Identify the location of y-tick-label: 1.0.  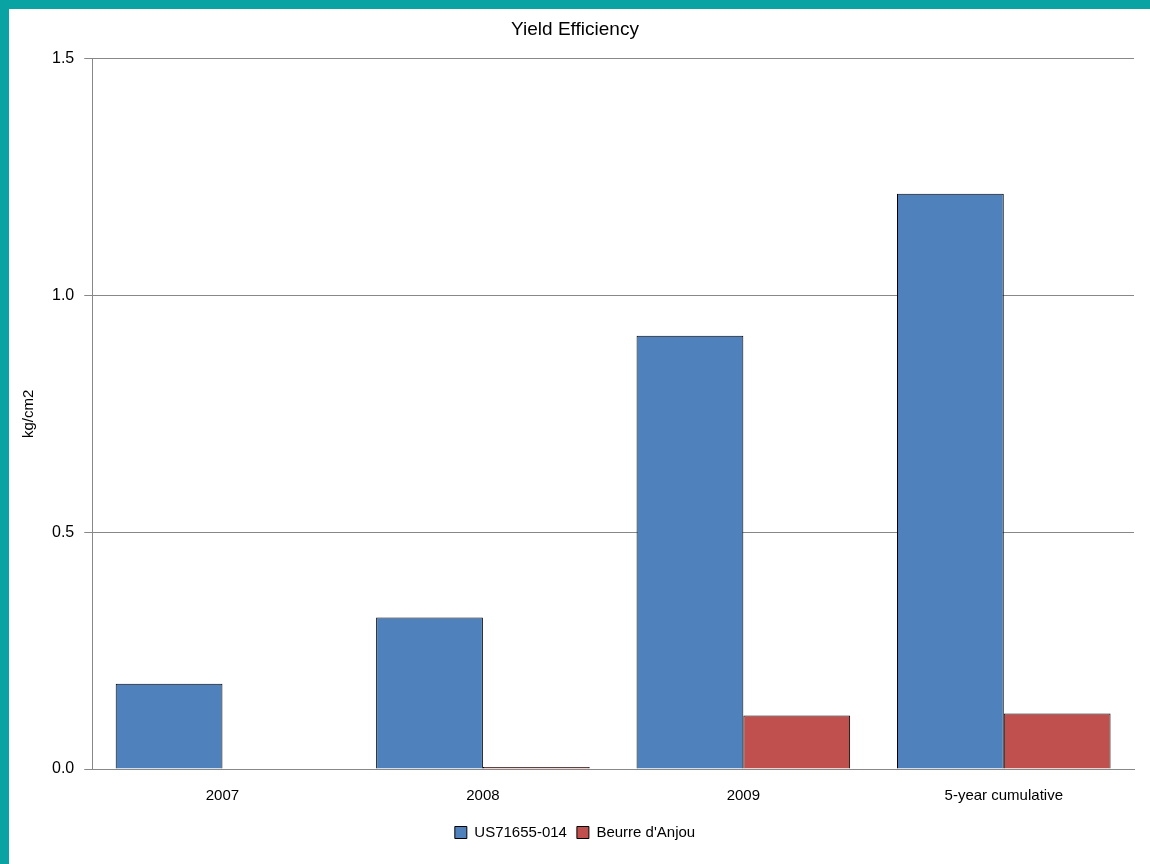
(63, 294).